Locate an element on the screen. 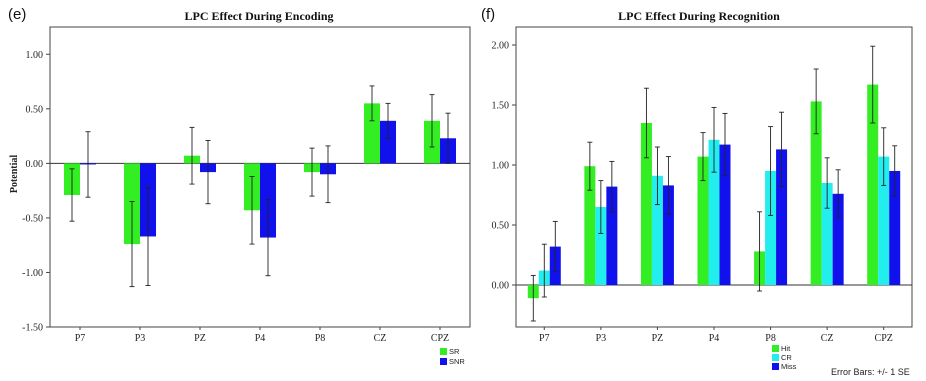 The height and width of the screenshot is (381, 926). panel-letter-e: (e) is located at coordinates (17, 14).